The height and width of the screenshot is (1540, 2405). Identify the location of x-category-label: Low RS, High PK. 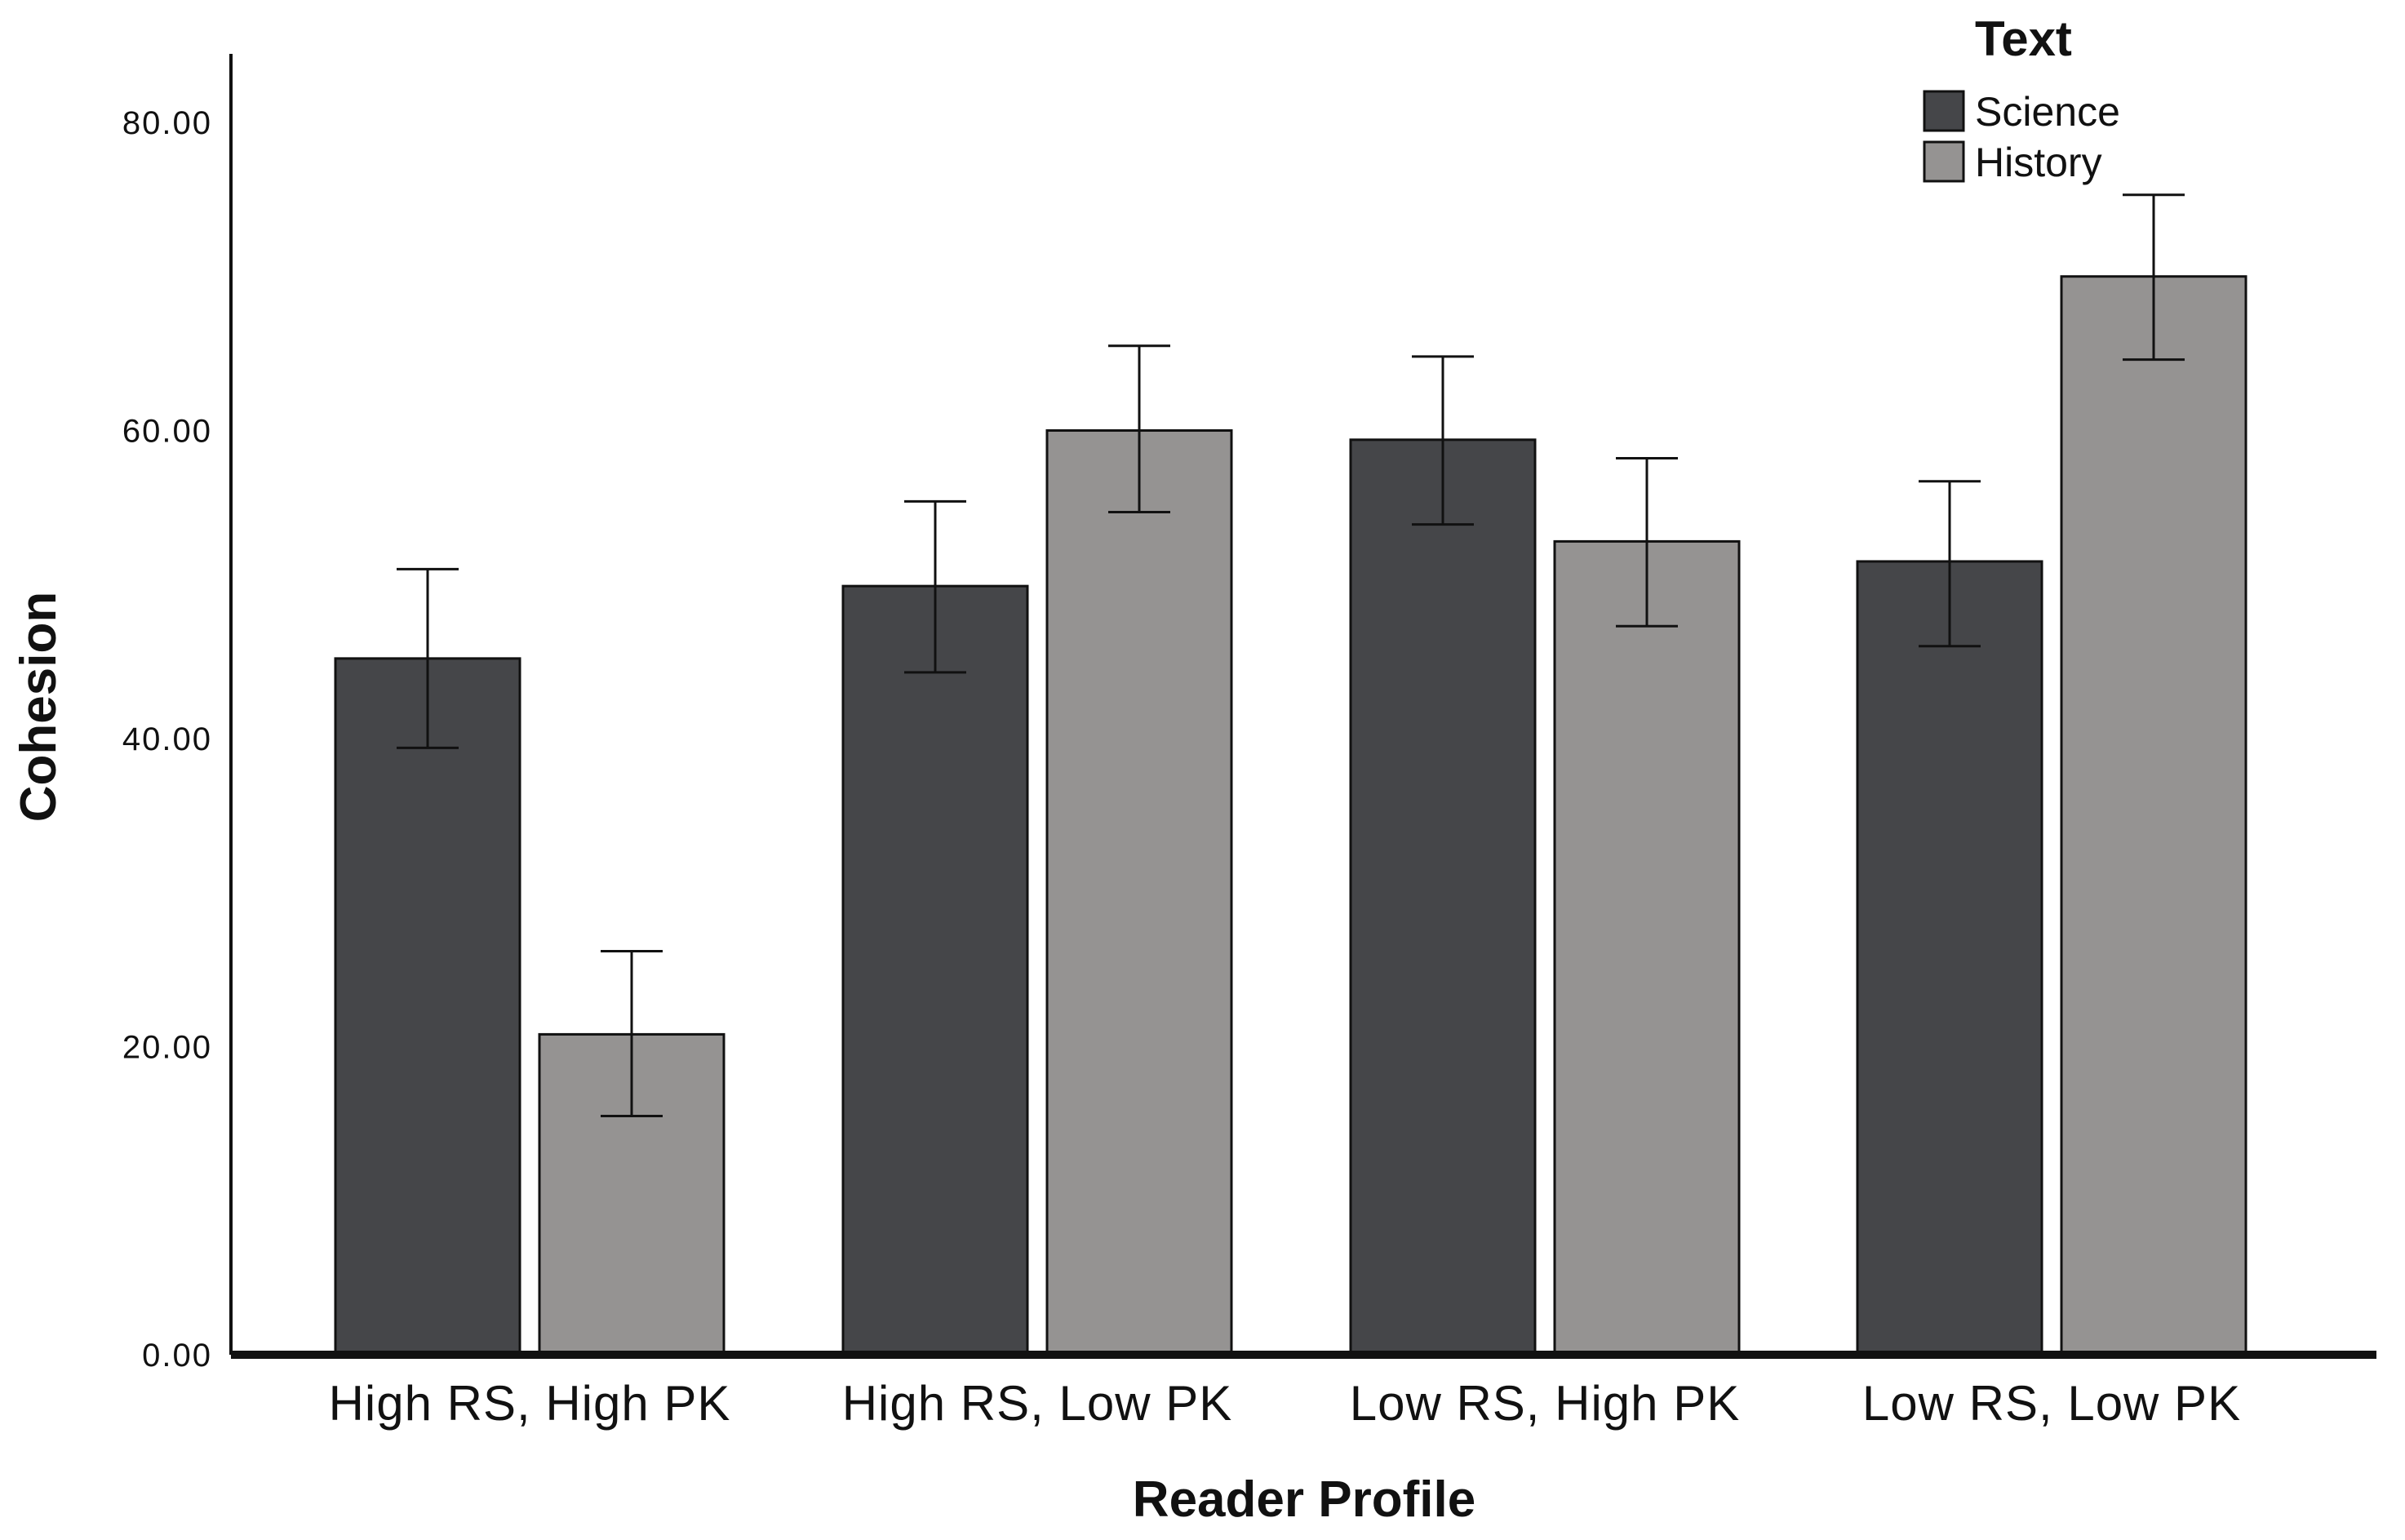
(1545, 1403).